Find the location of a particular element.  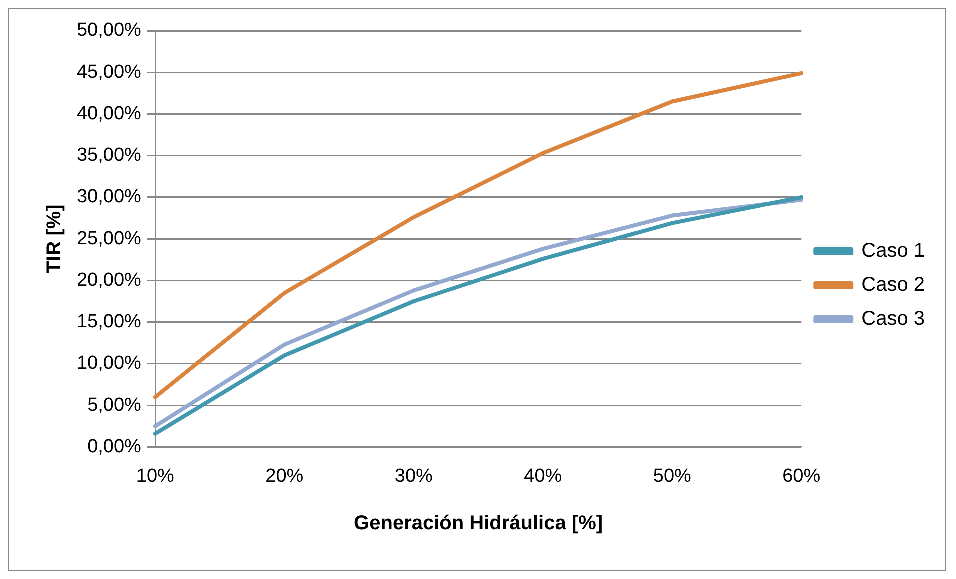

y-tick-label: 45,00% is located at coordinates (109, 72).